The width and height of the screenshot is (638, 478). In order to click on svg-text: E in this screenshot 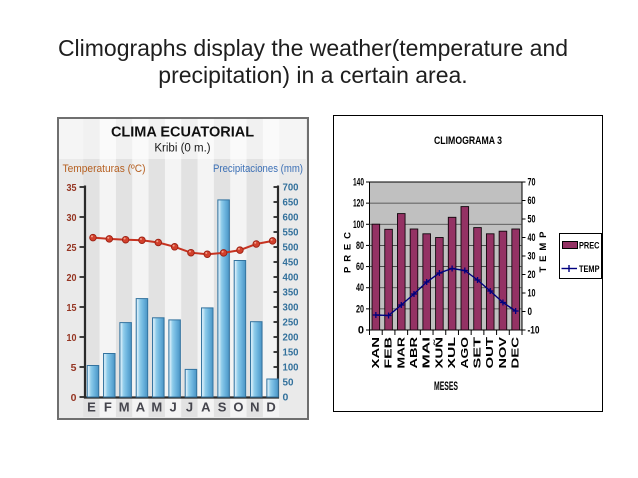, I will do `click(91, 407)`.